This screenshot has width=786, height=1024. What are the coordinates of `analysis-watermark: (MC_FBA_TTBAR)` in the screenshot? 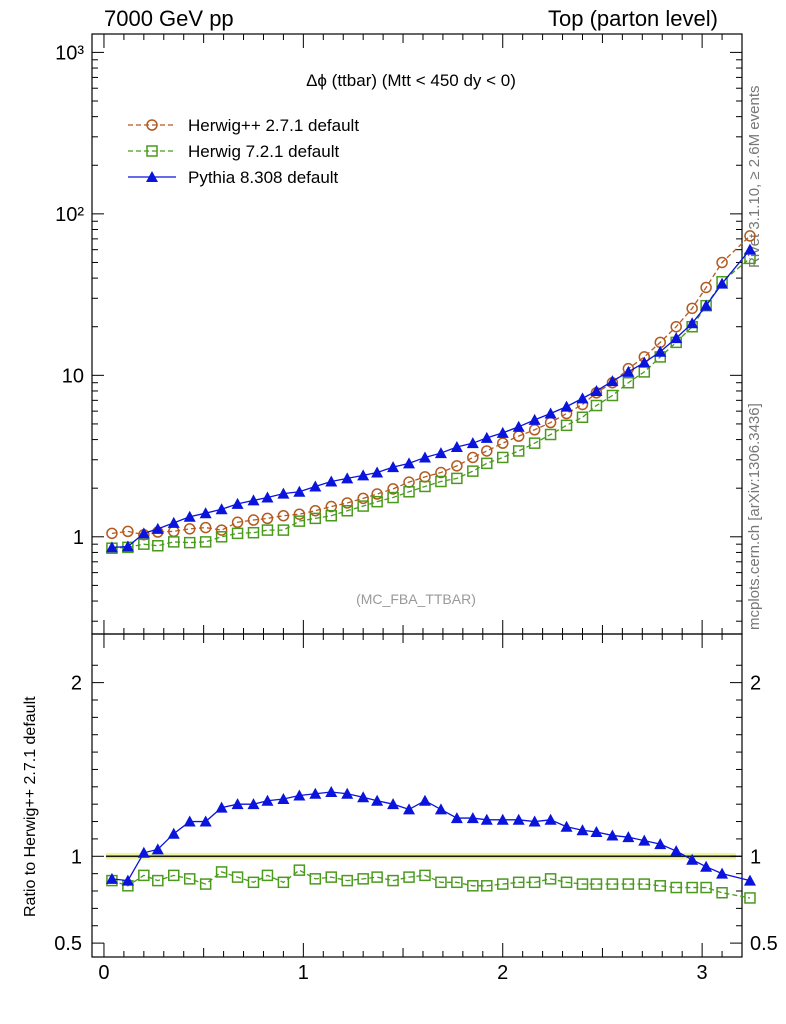 It's located at (416, 599).